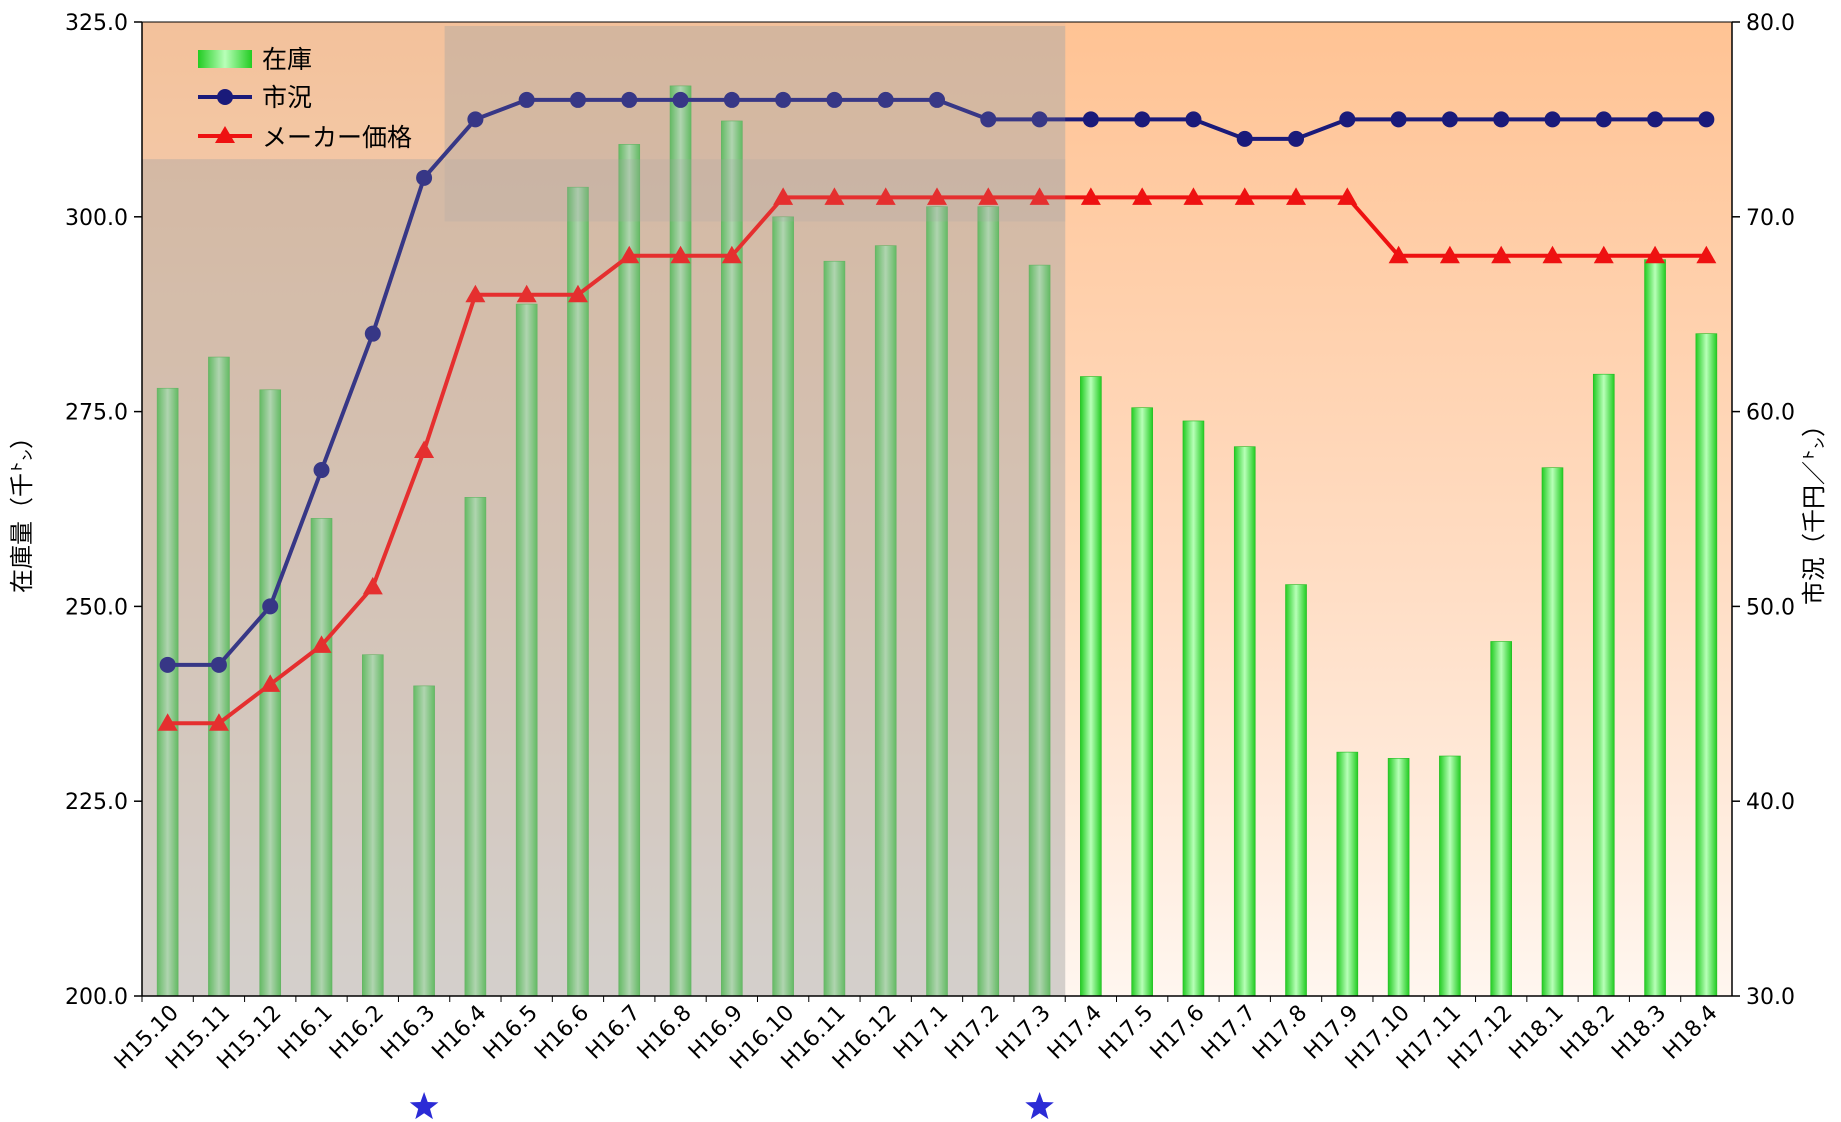 The width and height of the screenshot is (1841, 1122). I want to click on x-tick-label-h16-1: H16.1, so click(306, 1033).